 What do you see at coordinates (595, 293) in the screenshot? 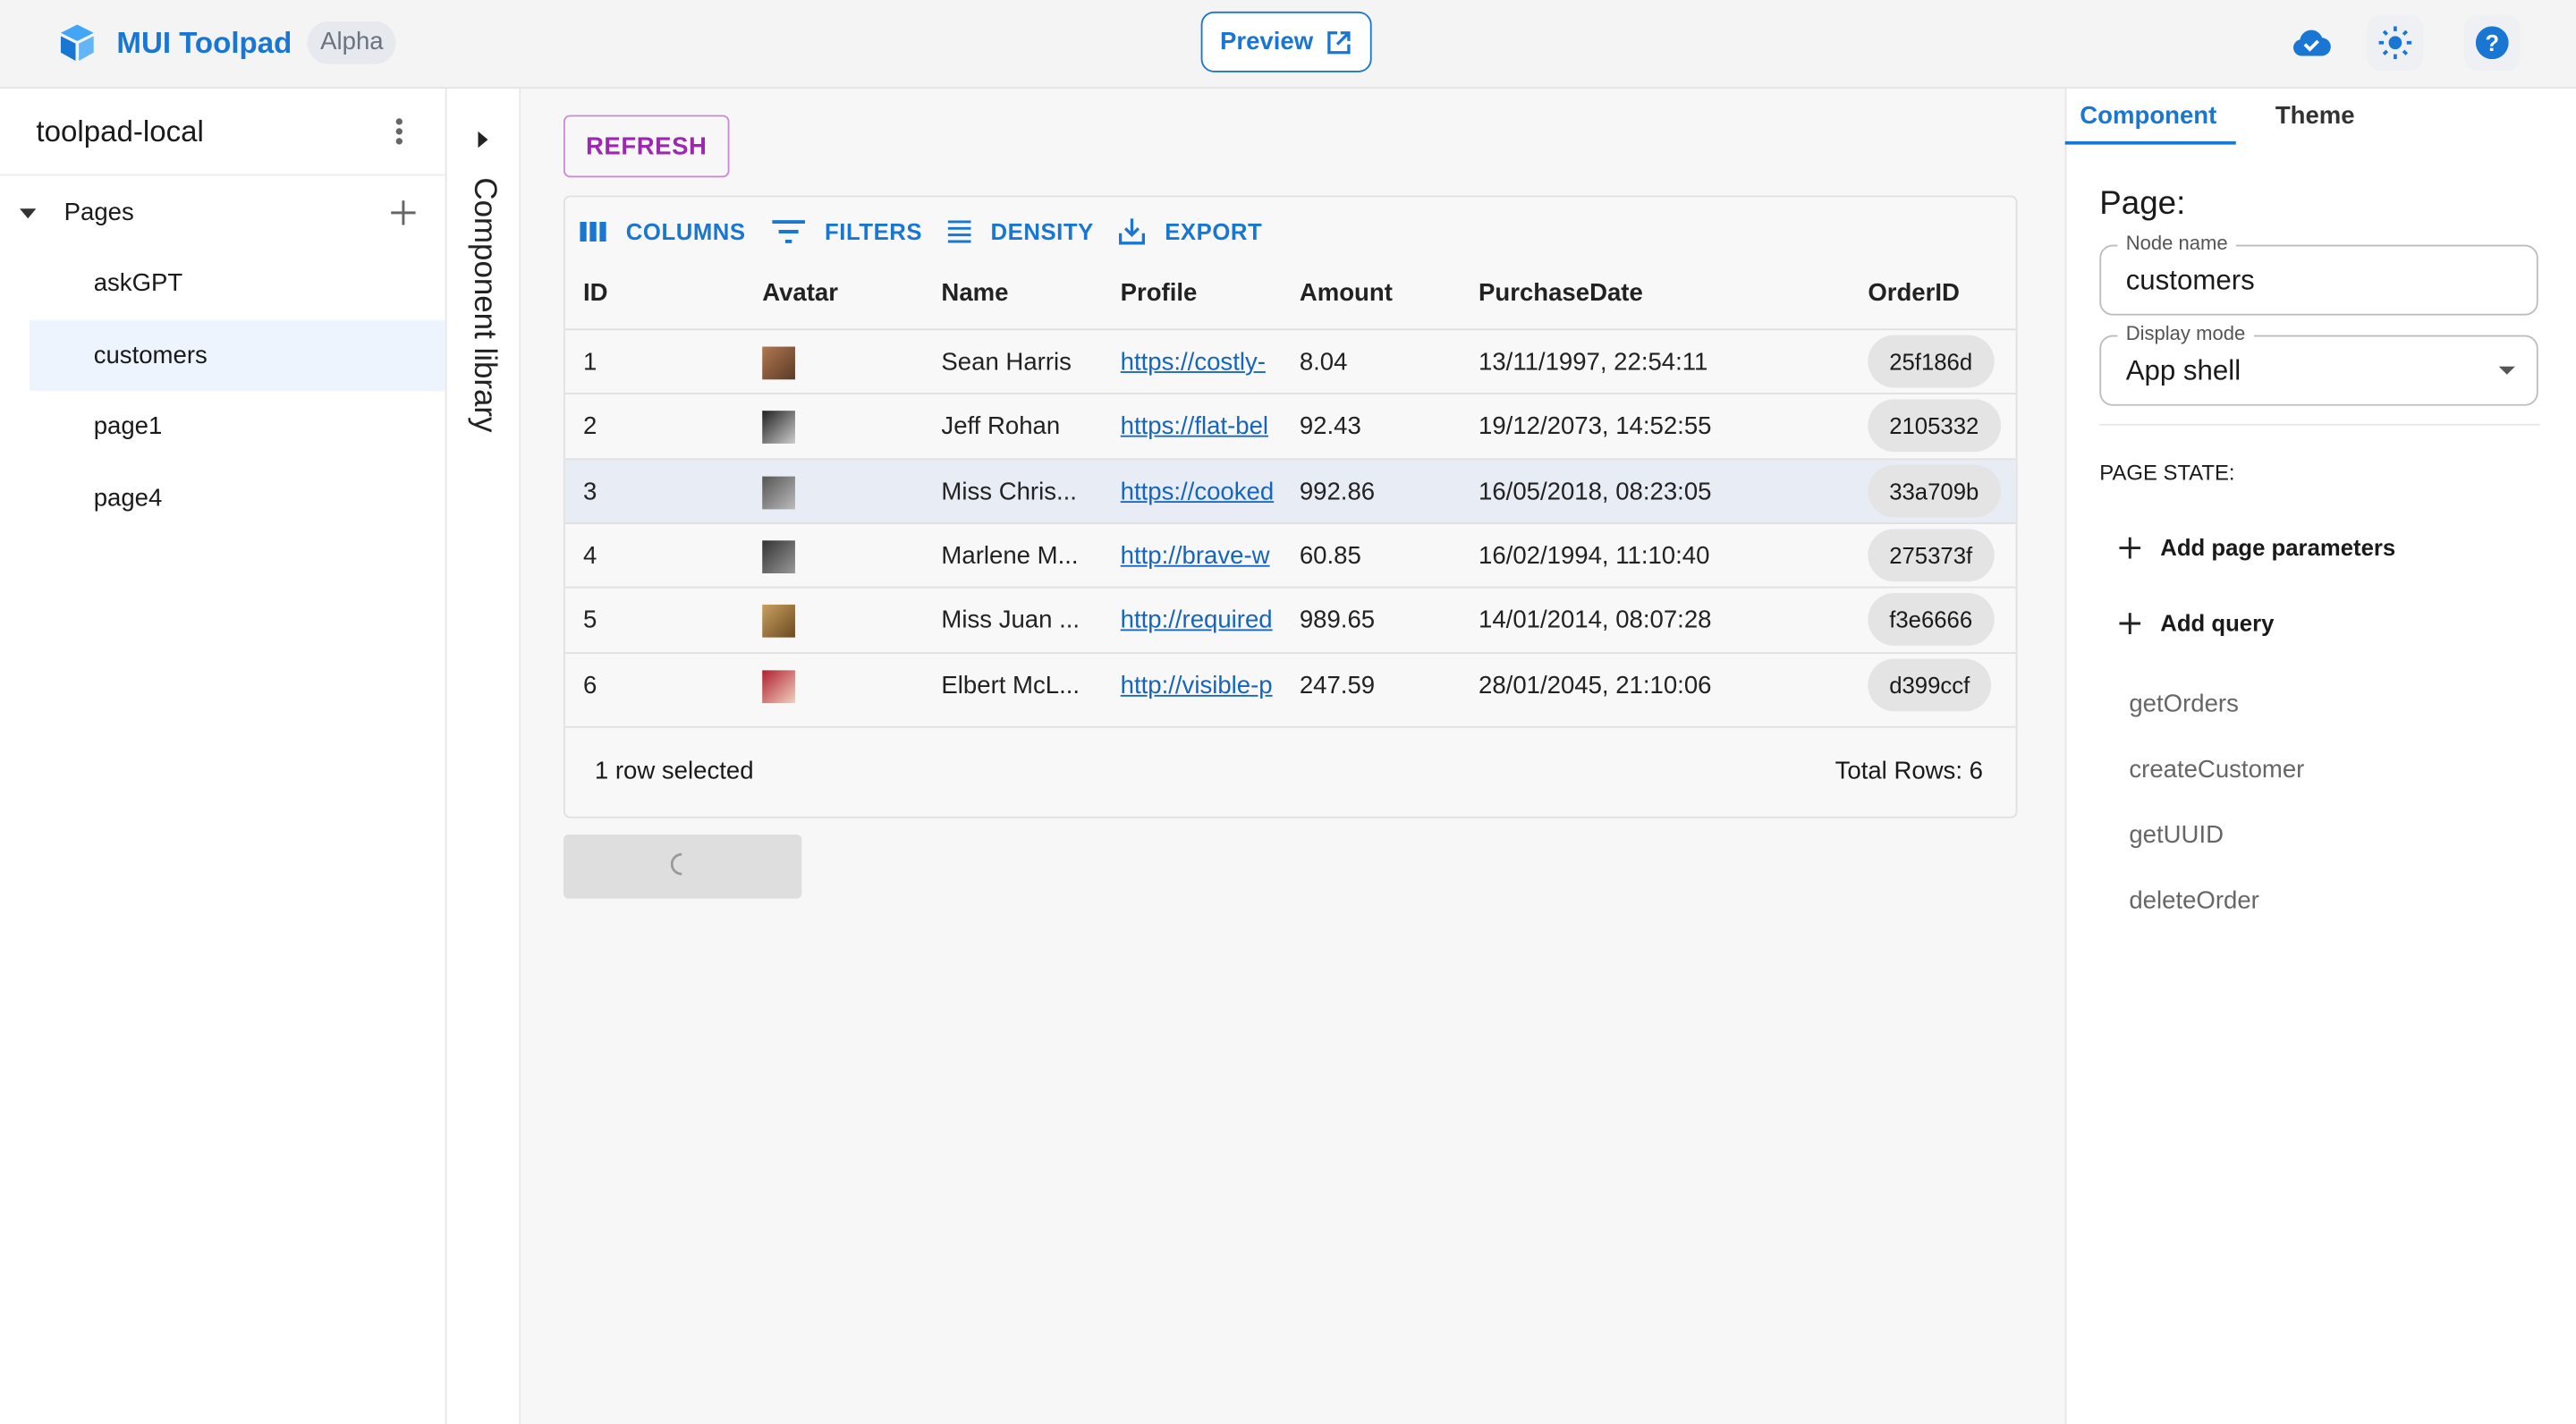
I see `column-header-id: ID` at bounding box center [595, 293].